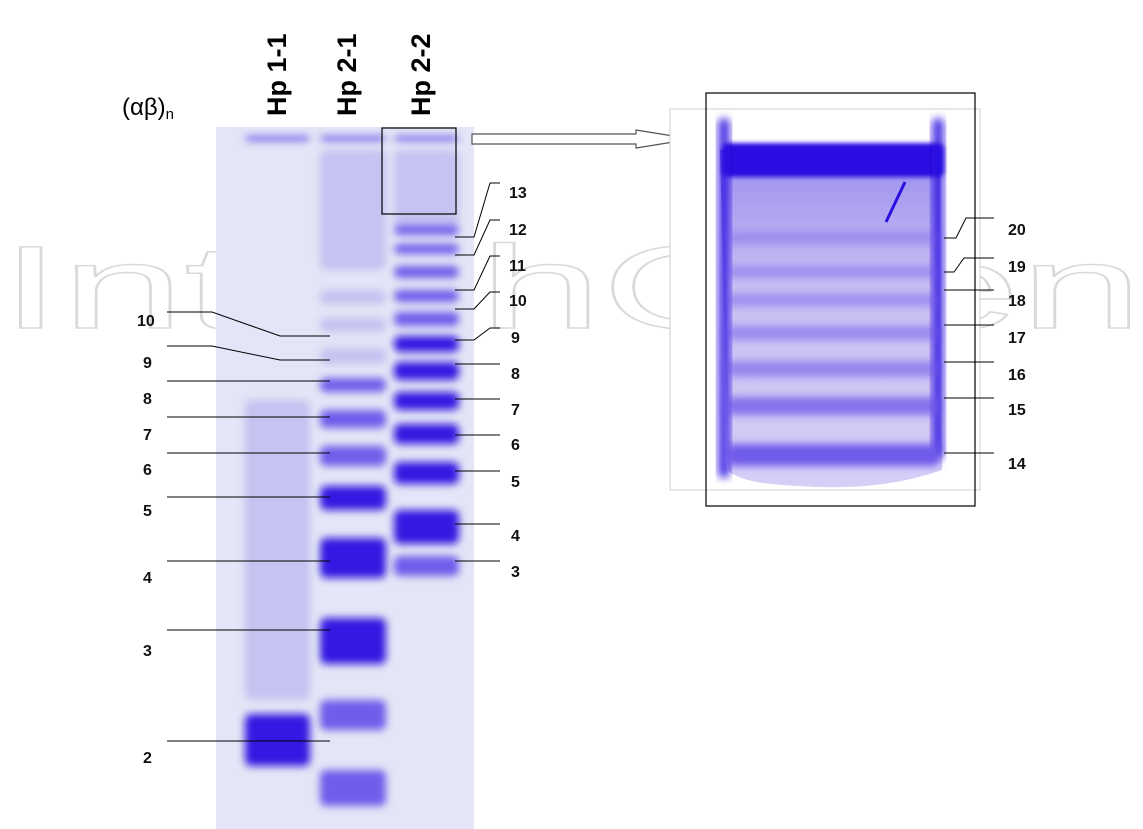 Image resolution: width=1143 pixels, height=829 pixels. What do you see at coordinates (170, 114) in the screenshot?
I see `series-label-subscript: n` at bounding box center [170, 114].